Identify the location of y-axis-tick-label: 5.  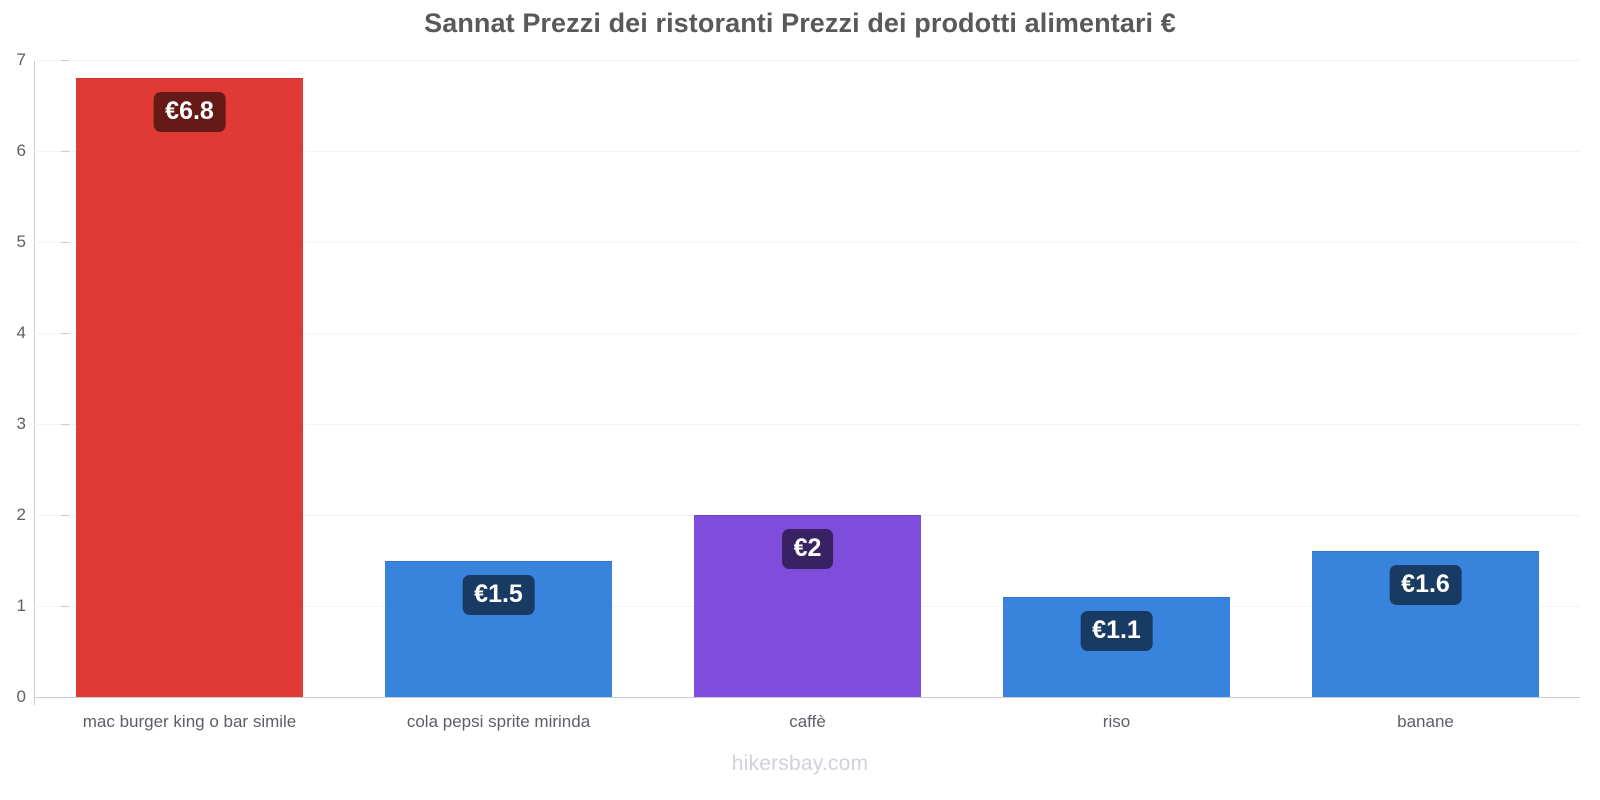
(21, 241).